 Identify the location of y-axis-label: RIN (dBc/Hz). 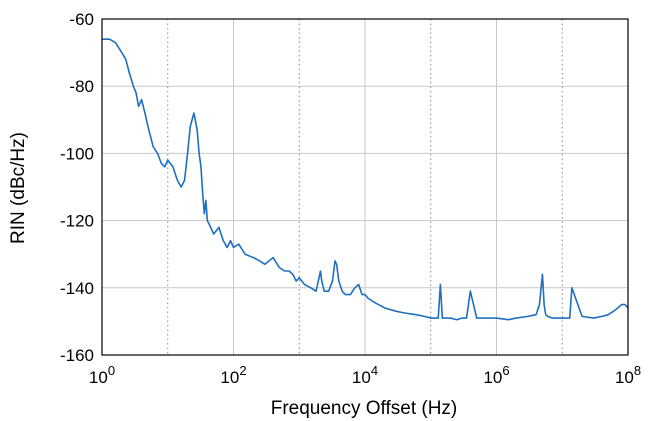
(18, 188).